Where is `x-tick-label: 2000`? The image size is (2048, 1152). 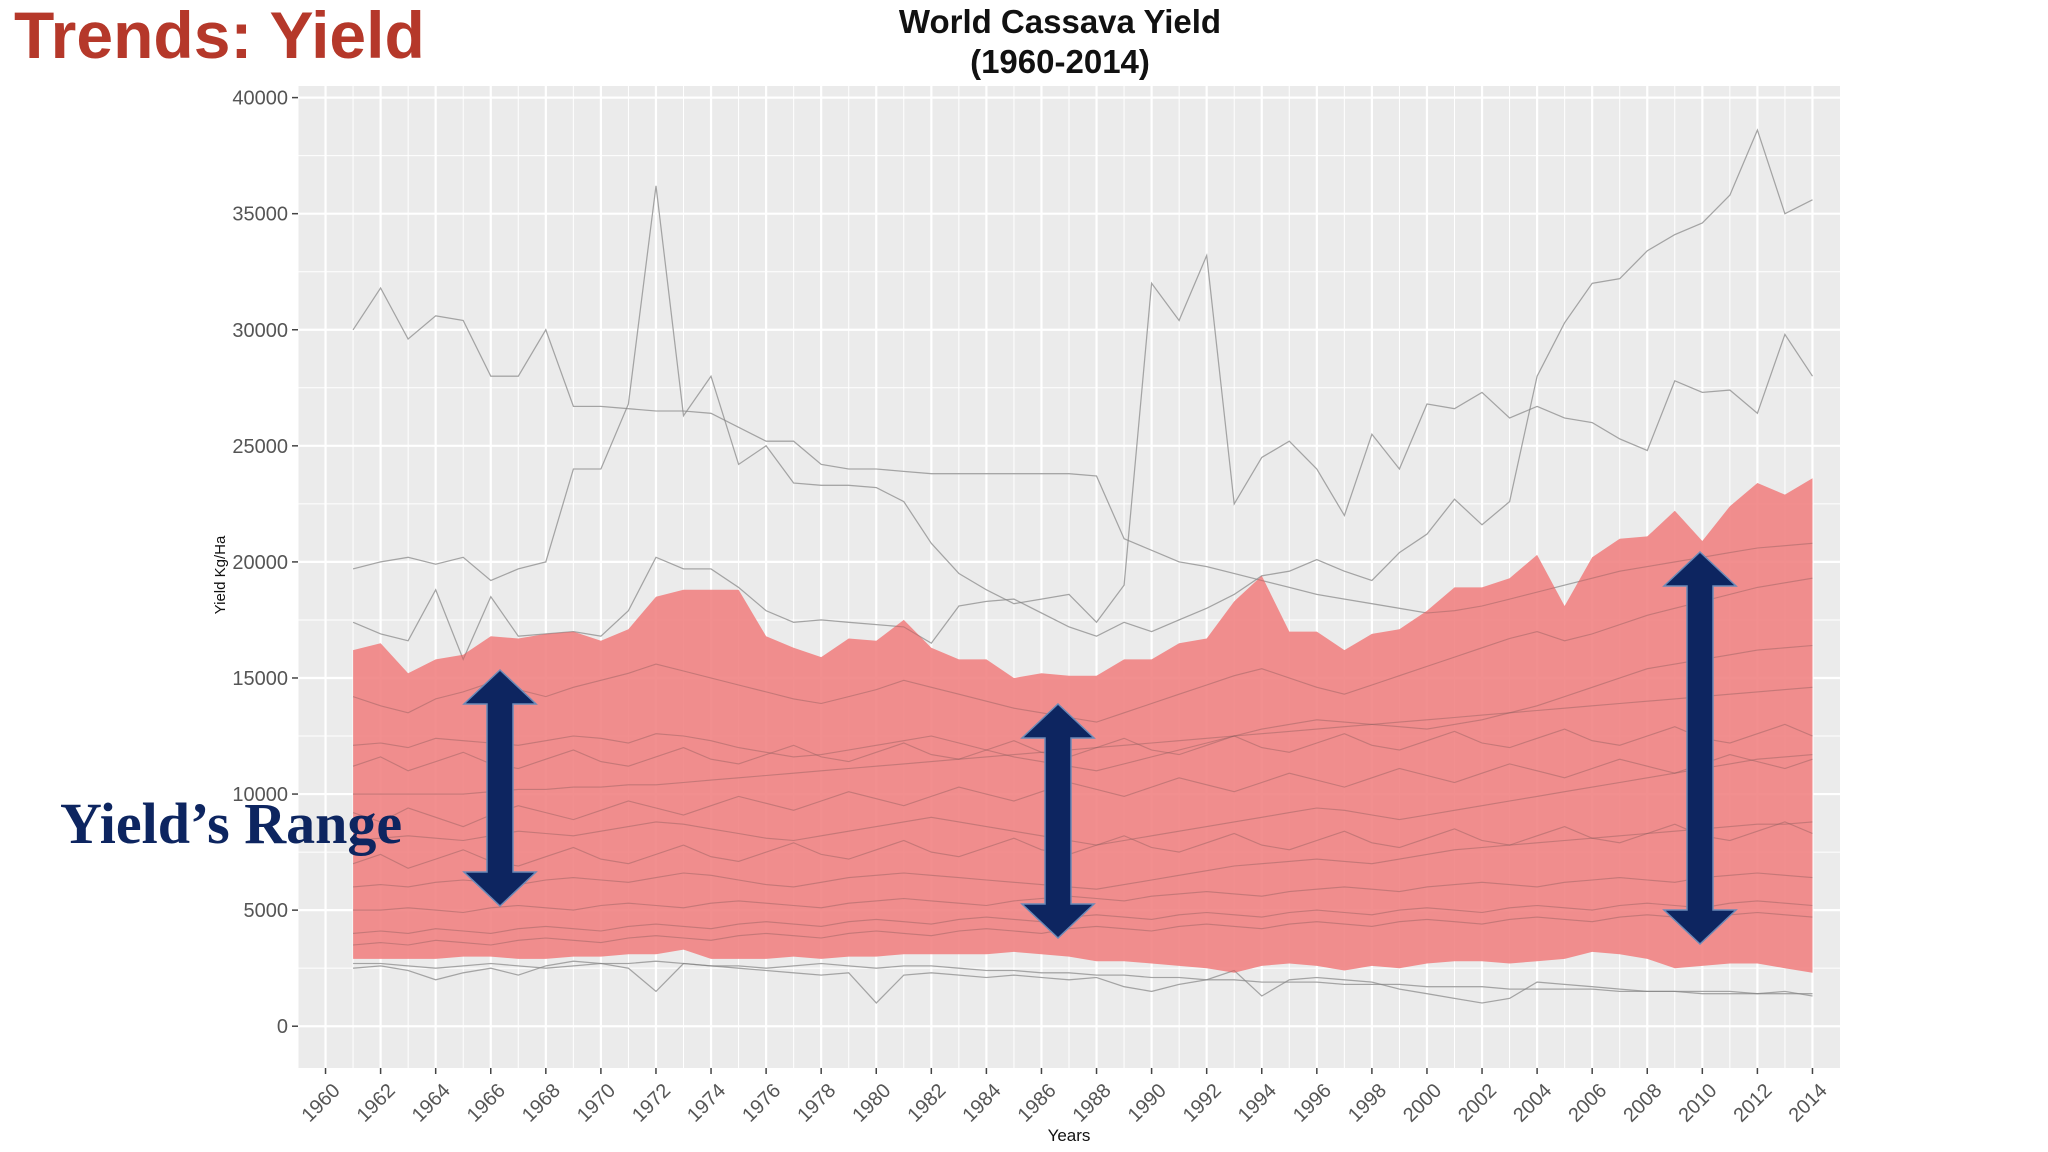
x-tick-label: 2000 is located at coordinates (1422, 1103).